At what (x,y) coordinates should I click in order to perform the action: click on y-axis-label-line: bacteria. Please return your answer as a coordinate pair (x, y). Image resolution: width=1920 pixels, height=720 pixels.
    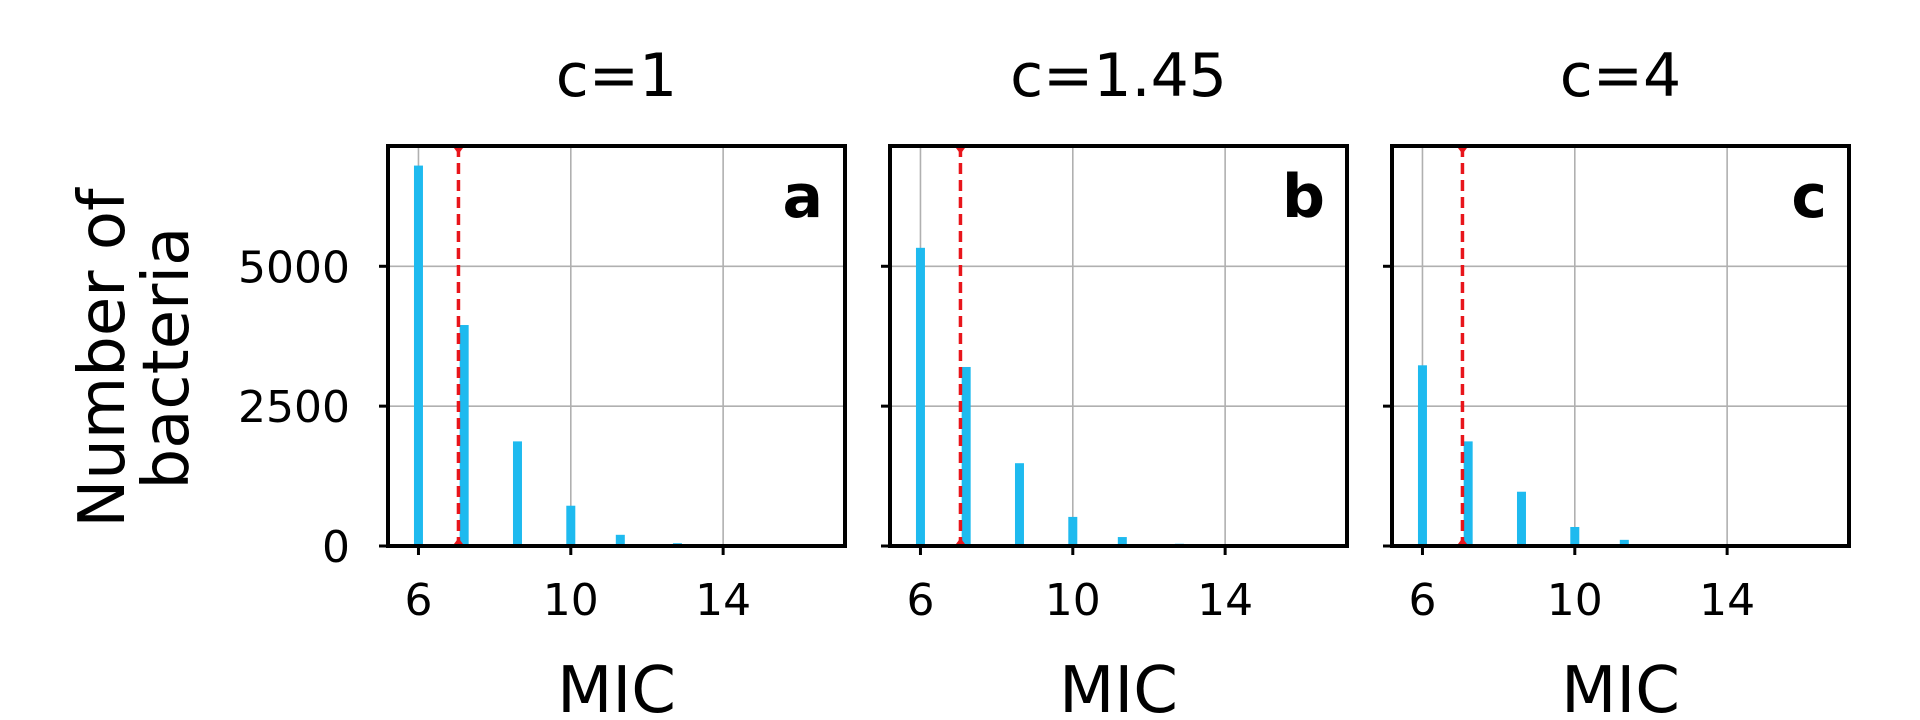
    Looking at the image, I should click on (167, 358).